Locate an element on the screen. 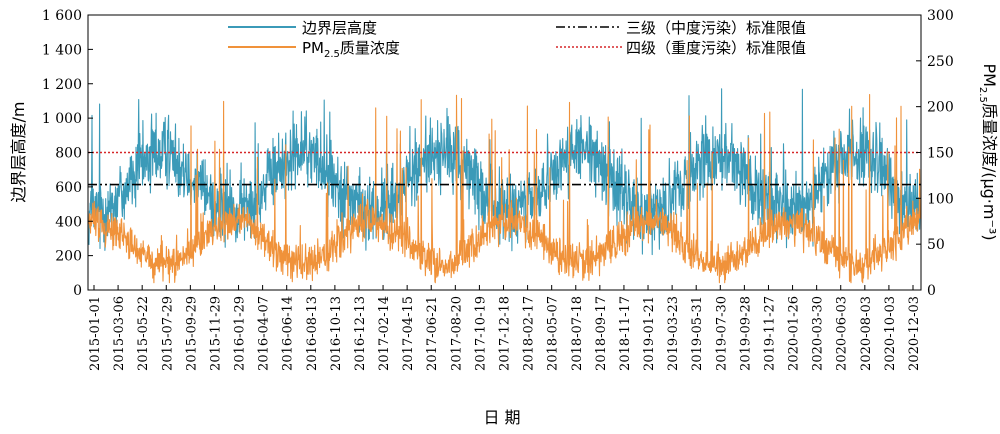 The height and width of the screenshot is (434, 1000). left-axis: 0 200 400 600 800 1 000 1 200 1 400 1 600 is located at coordinates (67, 153).